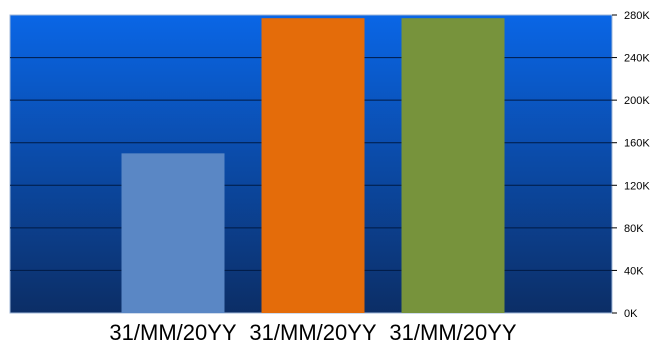  Describe the element at coordinates (637, 186) in the screenshot. I see `y-tick-label: 120K` at that location.